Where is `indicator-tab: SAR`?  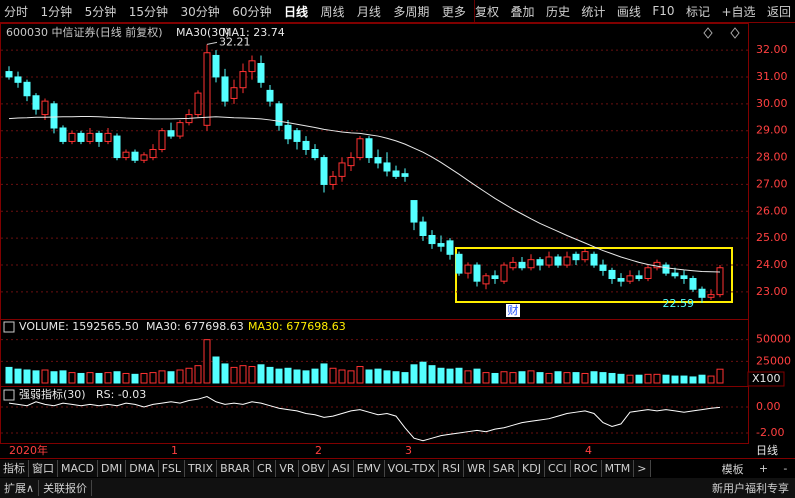 indicator-tab: SAR is located at coordinates (504, 468).